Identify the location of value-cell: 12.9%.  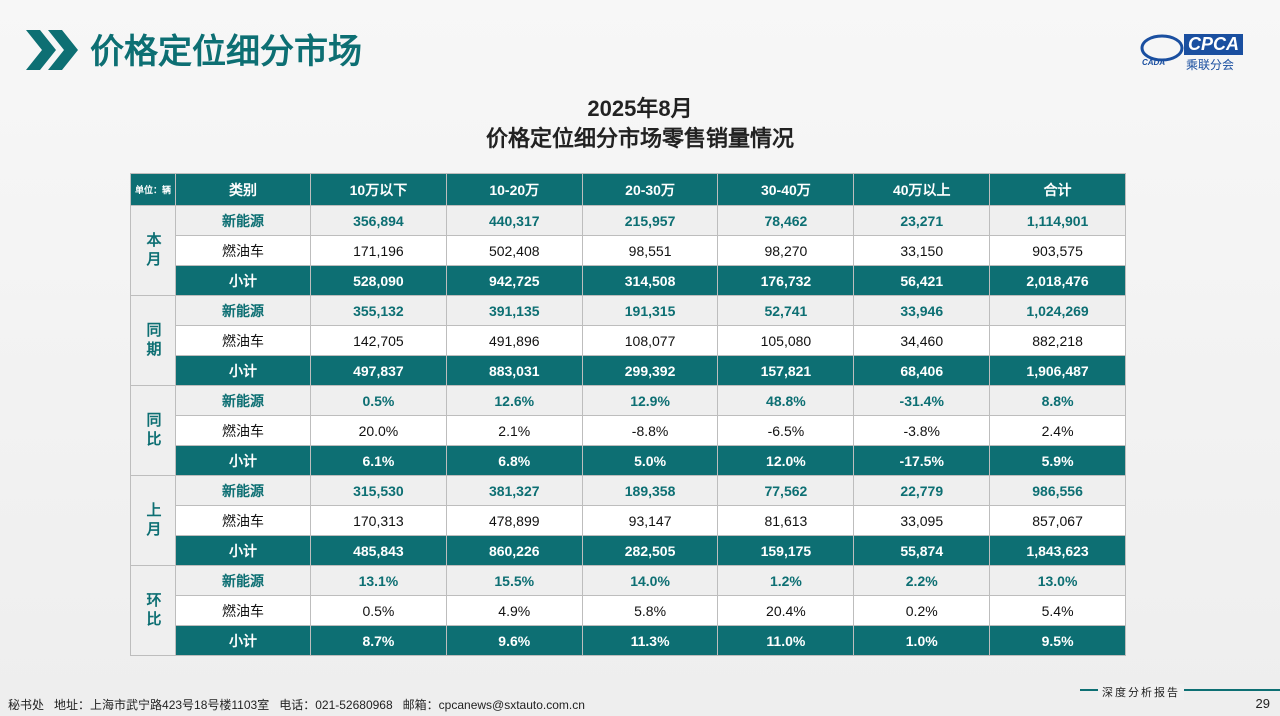
(650, 400).